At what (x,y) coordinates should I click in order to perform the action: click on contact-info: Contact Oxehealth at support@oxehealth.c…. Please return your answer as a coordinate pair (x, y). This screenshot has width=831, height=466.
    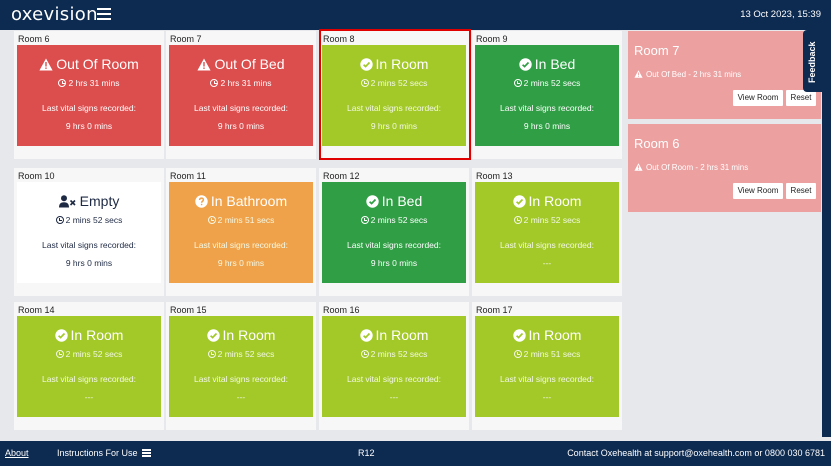
    Looking at the image, I should click on (696, 453).